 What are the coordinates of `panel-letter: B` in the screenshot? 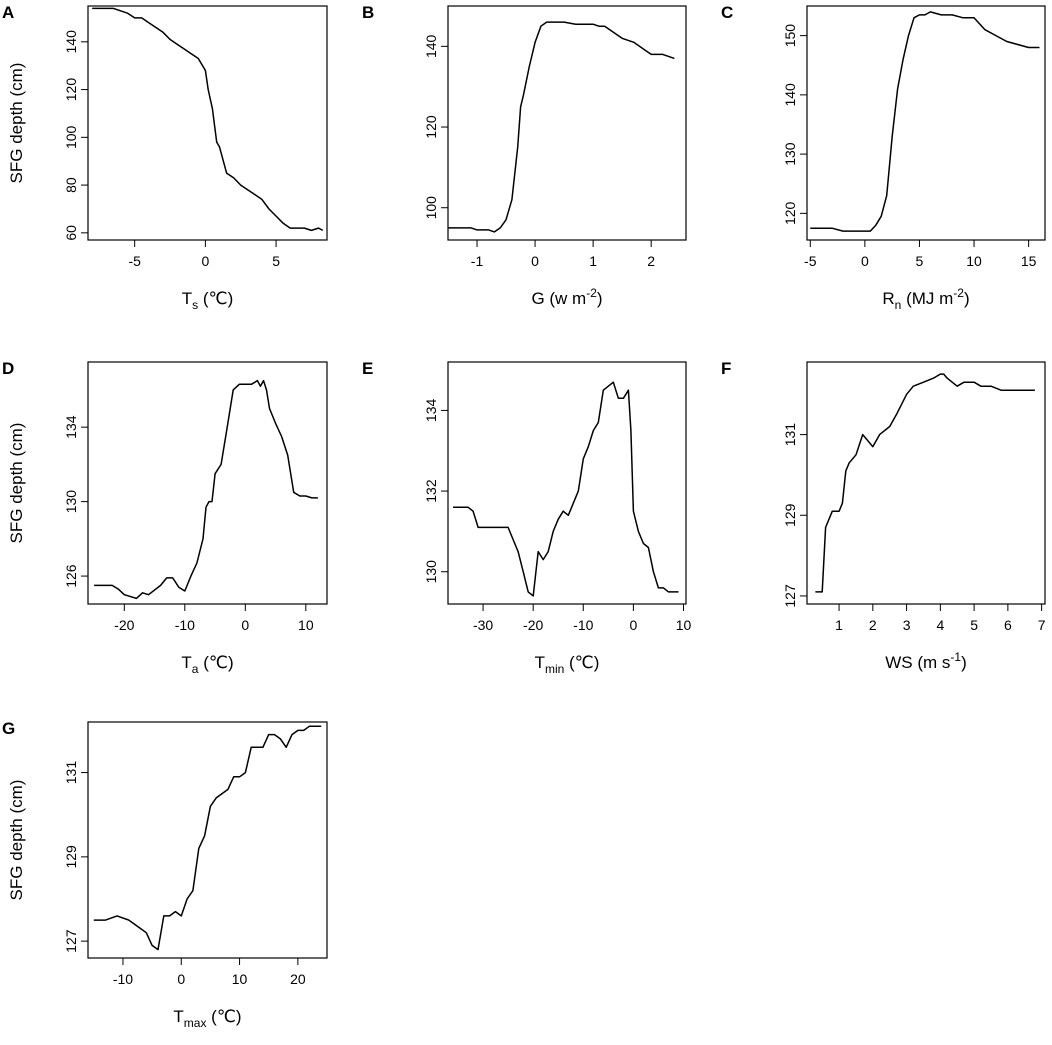 It's located at (368, 12).